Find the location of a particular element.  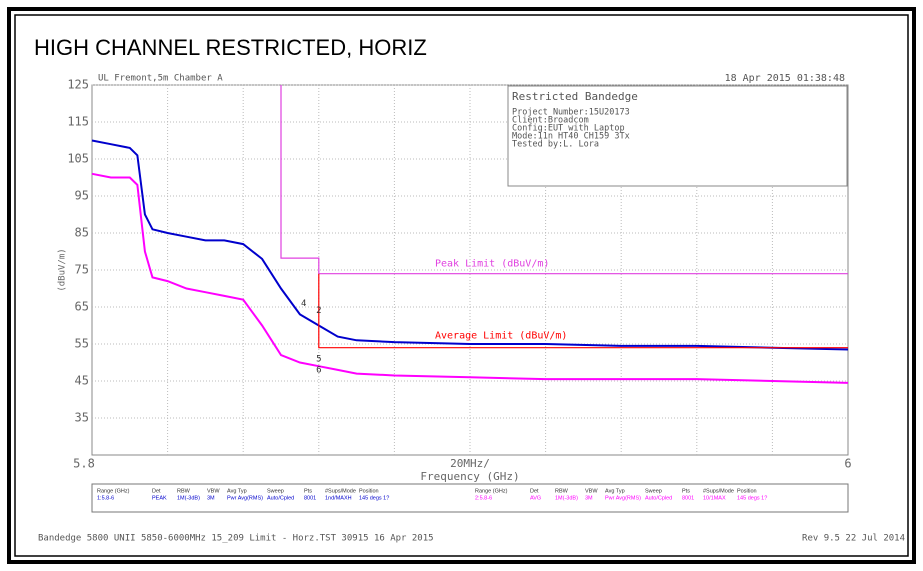

info-line: Tested by:L. Lora is located at coordinates (555, 145).